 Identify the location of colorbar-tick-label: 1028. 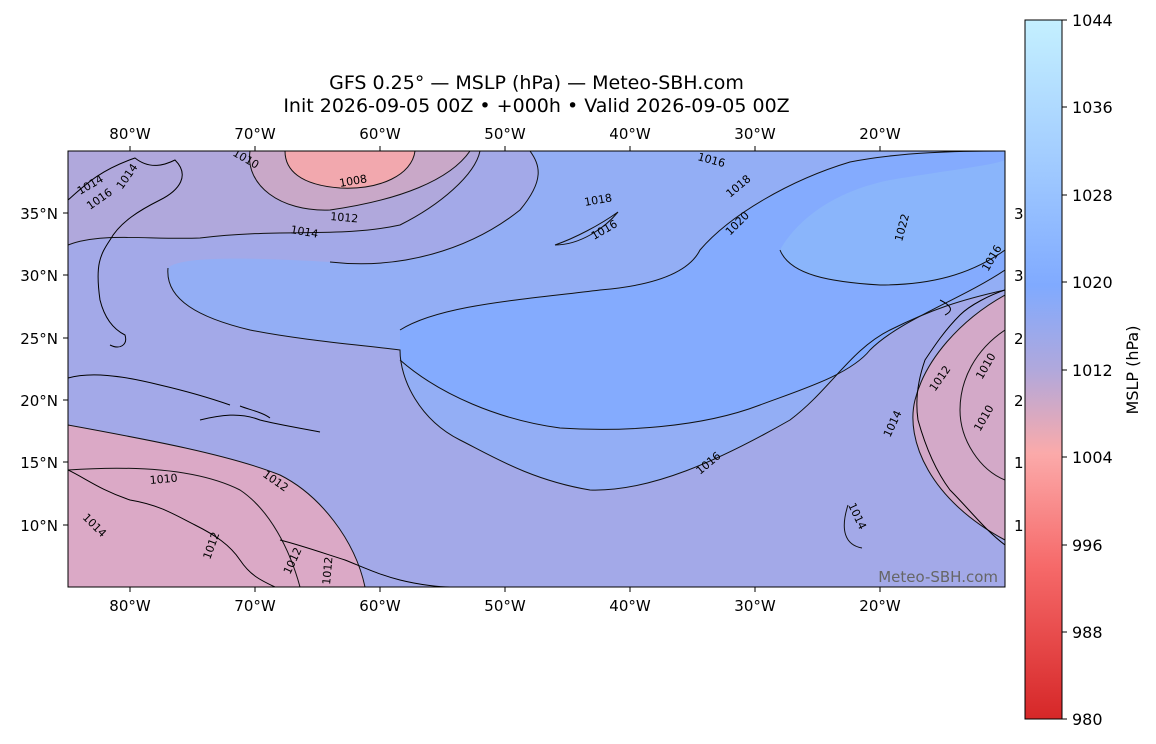
(1092, 195).